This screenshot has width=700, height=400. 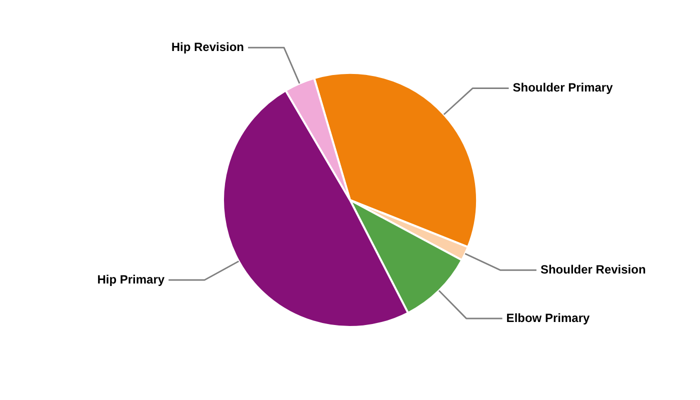 What do you see at coordinates (593, 269) in the screenshot?
I see `slice-label: Shoulder Revision` at bounding box center [593, 269].